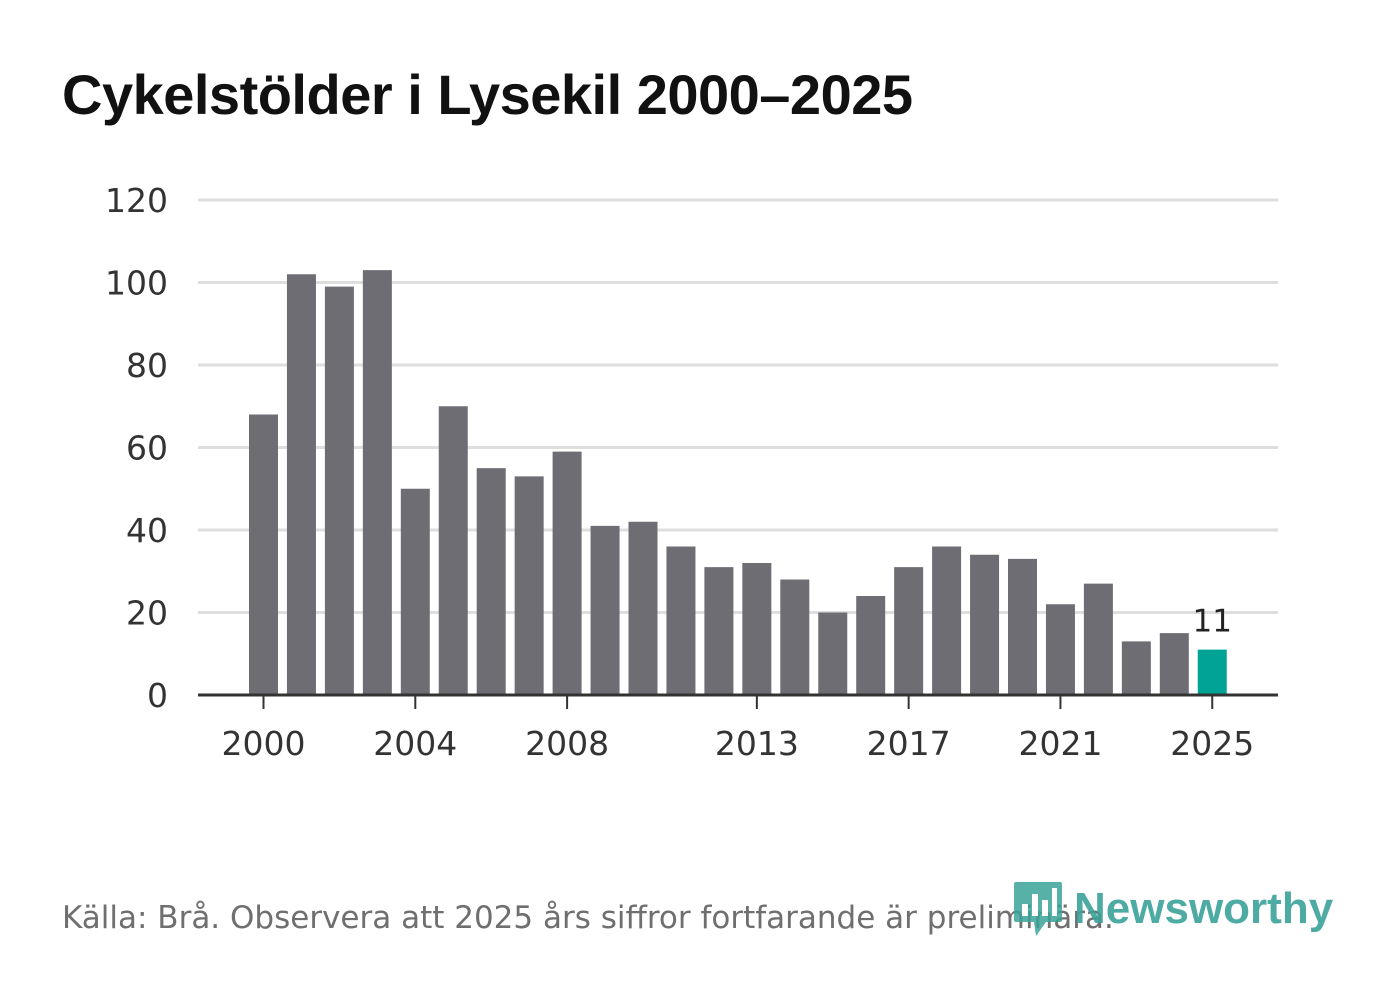  I want to click on y-tick-label: 60, so click(147, 448).